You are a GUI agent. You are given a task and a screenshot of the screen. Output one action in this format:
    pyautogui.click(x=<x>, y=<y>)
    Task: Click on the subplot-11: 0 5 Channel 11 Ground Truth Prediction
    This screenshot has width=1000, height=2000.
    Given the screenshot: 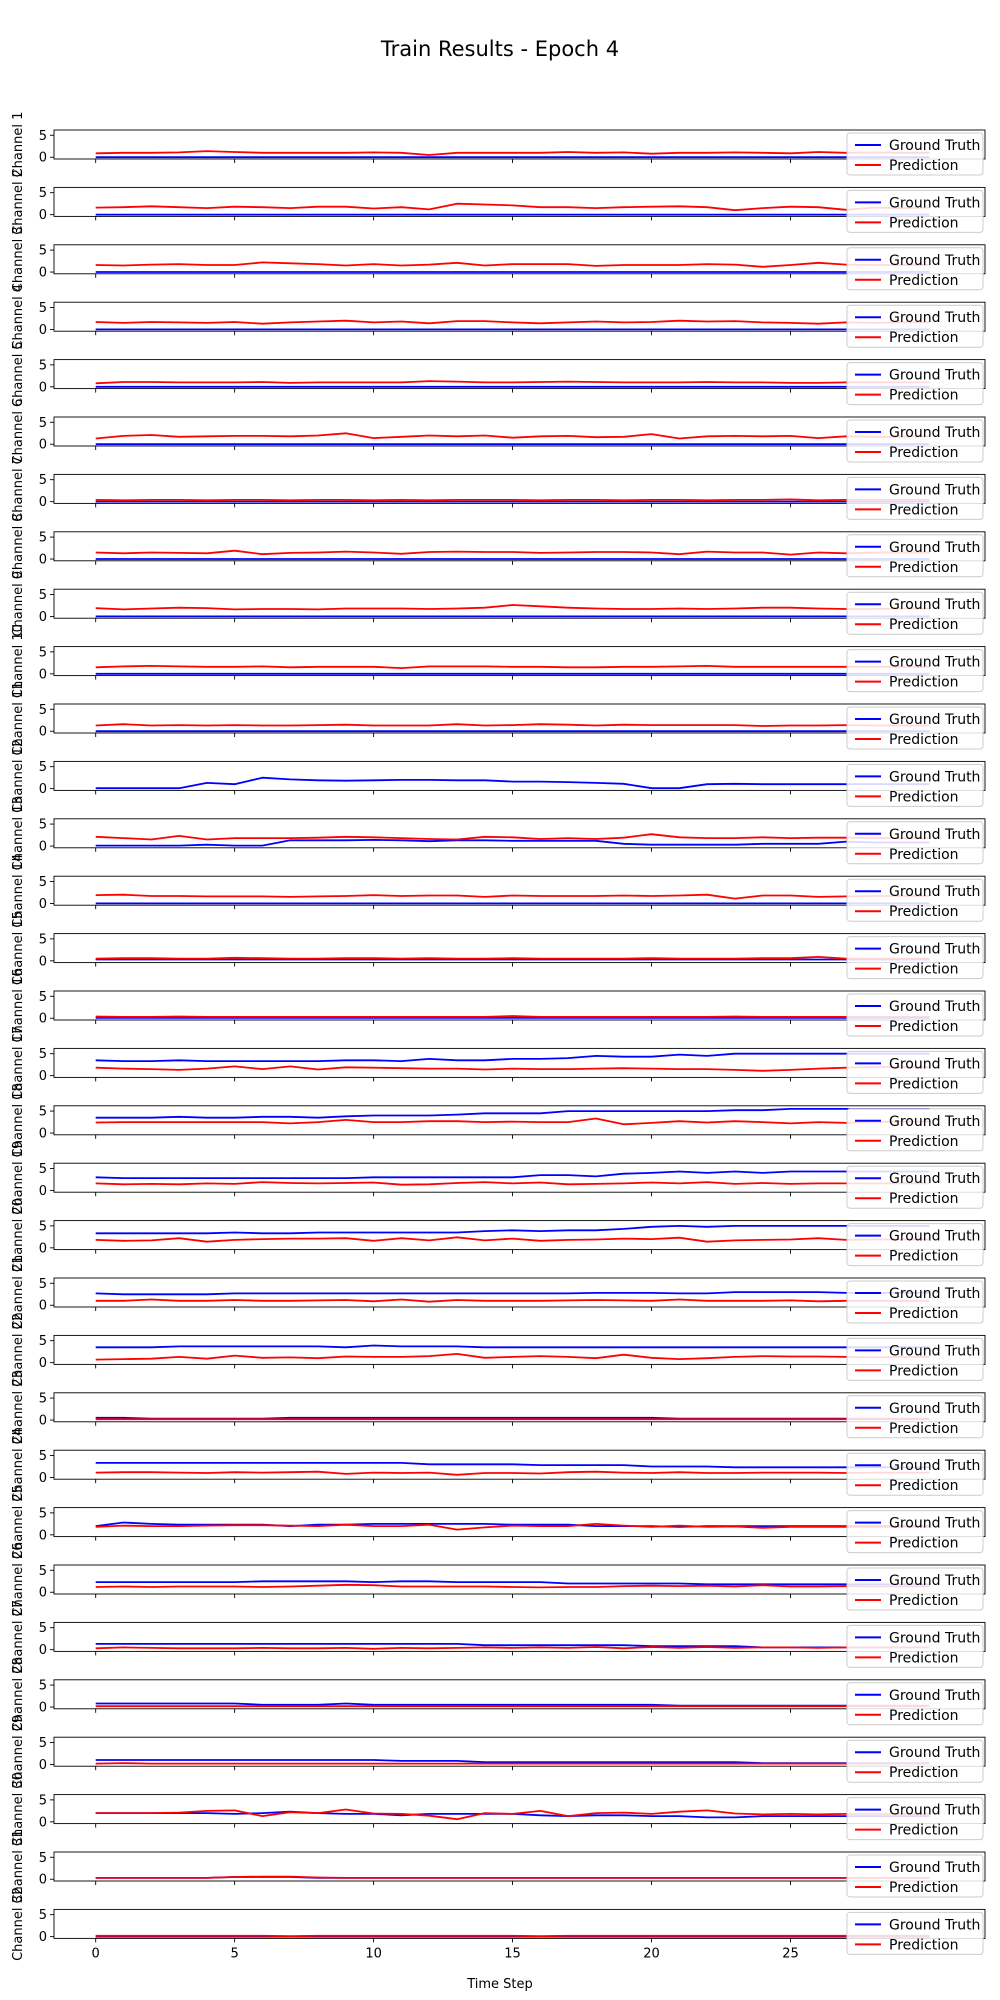 What is the action you would take?
    pyautogui.click(x=498, y=718)
    